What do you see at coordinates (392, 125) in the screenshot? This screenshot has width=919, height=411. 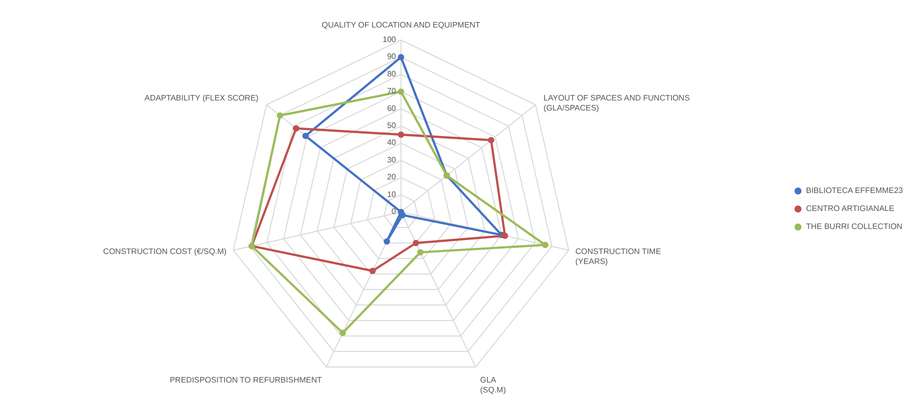 I see `y-tick-label: 50` at bounding box center [392, 125].